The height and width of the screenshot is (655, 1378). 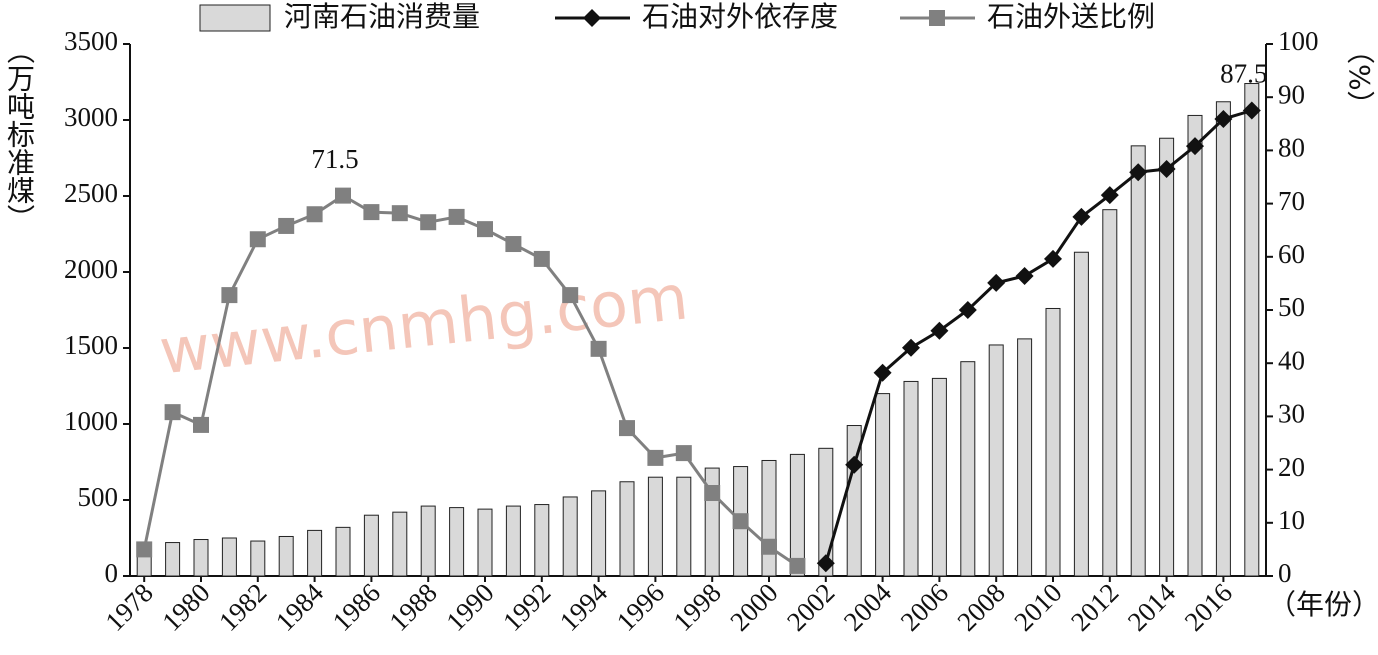 I want to click on x-tick-label: 2014, so click(x=1152, y=607).